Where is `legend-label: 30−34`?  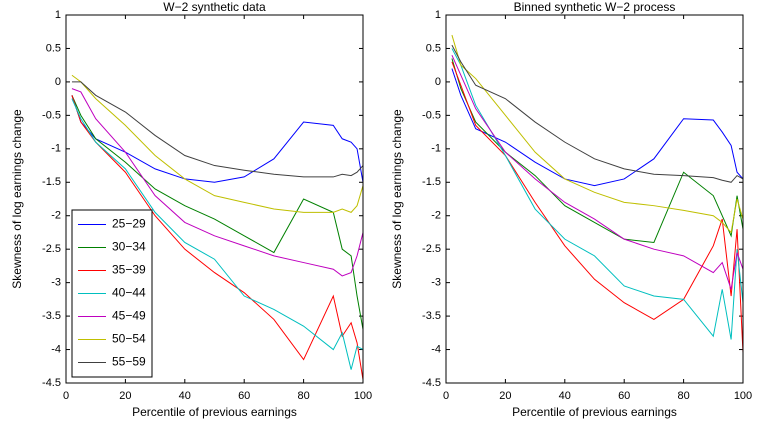
legend-label: 30−34 is located at coordinates (129, 247).